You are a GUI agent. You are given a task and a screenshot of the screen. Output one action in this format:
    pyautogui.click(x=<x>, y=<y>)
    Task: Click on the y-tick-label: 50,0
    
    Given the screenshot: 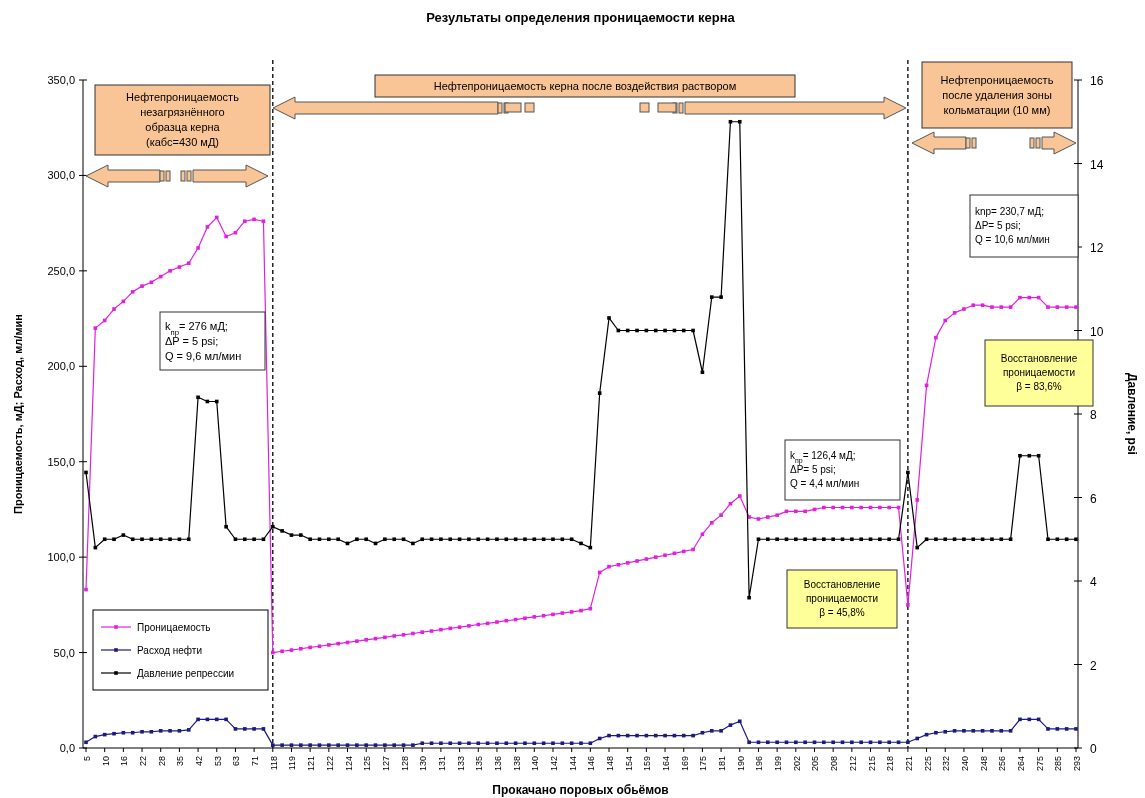 What is the action you would take?
    pyautogui.click(x=64, y=652)
    